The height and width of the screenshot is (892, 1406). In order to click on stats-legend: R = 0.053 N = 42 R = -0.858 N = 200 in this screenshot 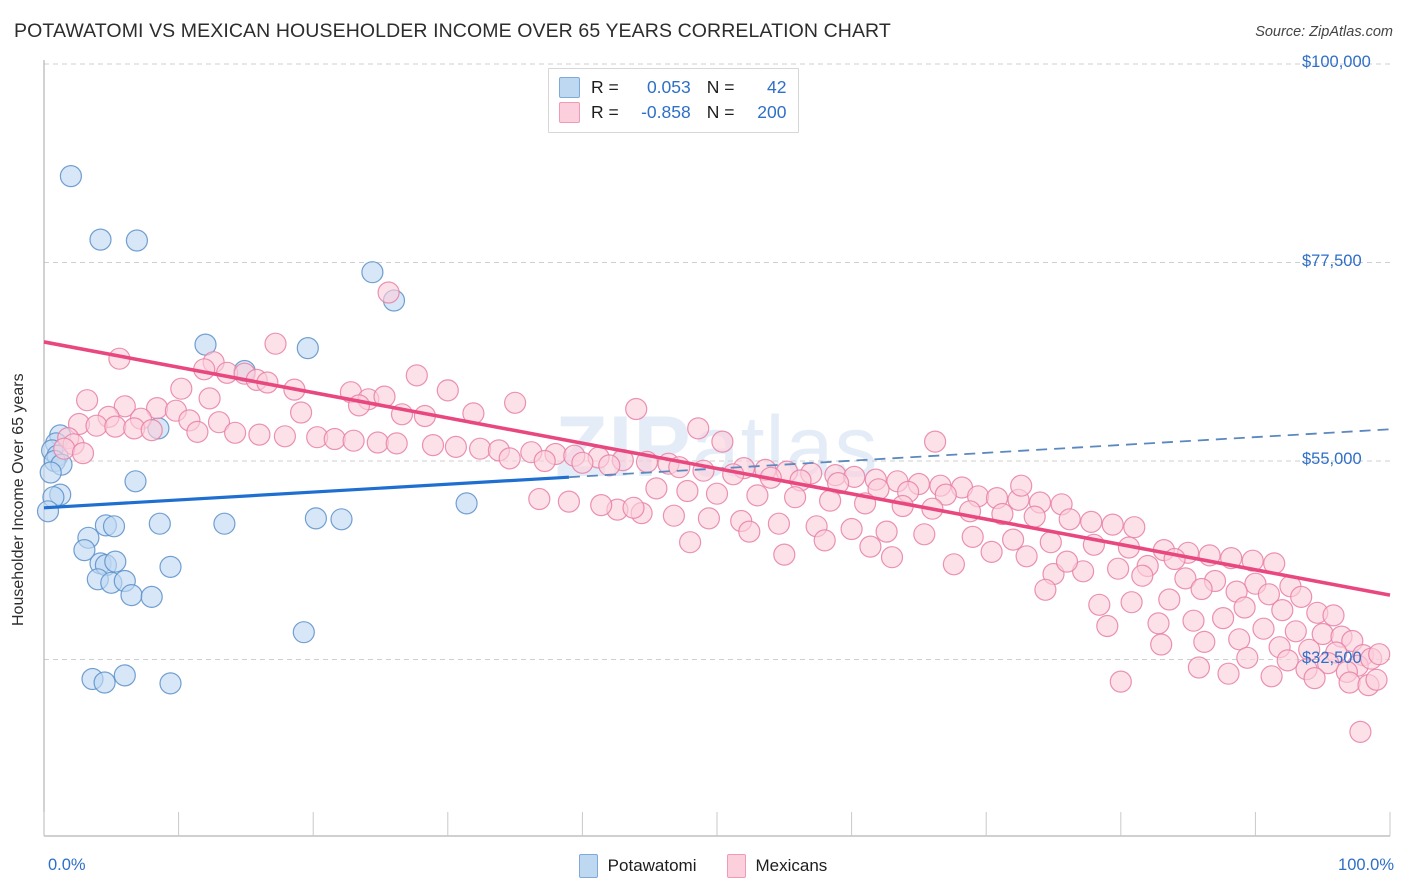, I will do `click(674, 100)`.